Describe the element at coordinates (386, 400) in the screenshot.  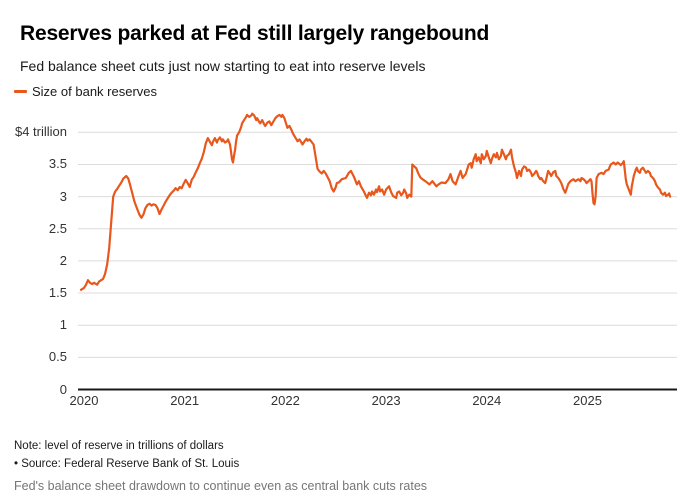
I see `x-tick-label: 2023` at that location.